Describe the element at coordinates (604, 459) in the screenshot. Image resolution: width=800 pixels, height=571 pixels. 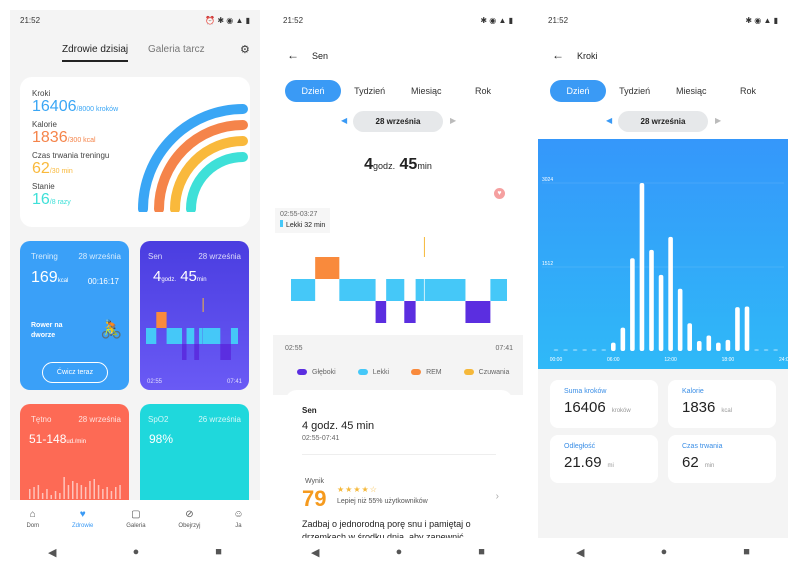
I see `stat-card: Odległość 21.69 mi` at that location.